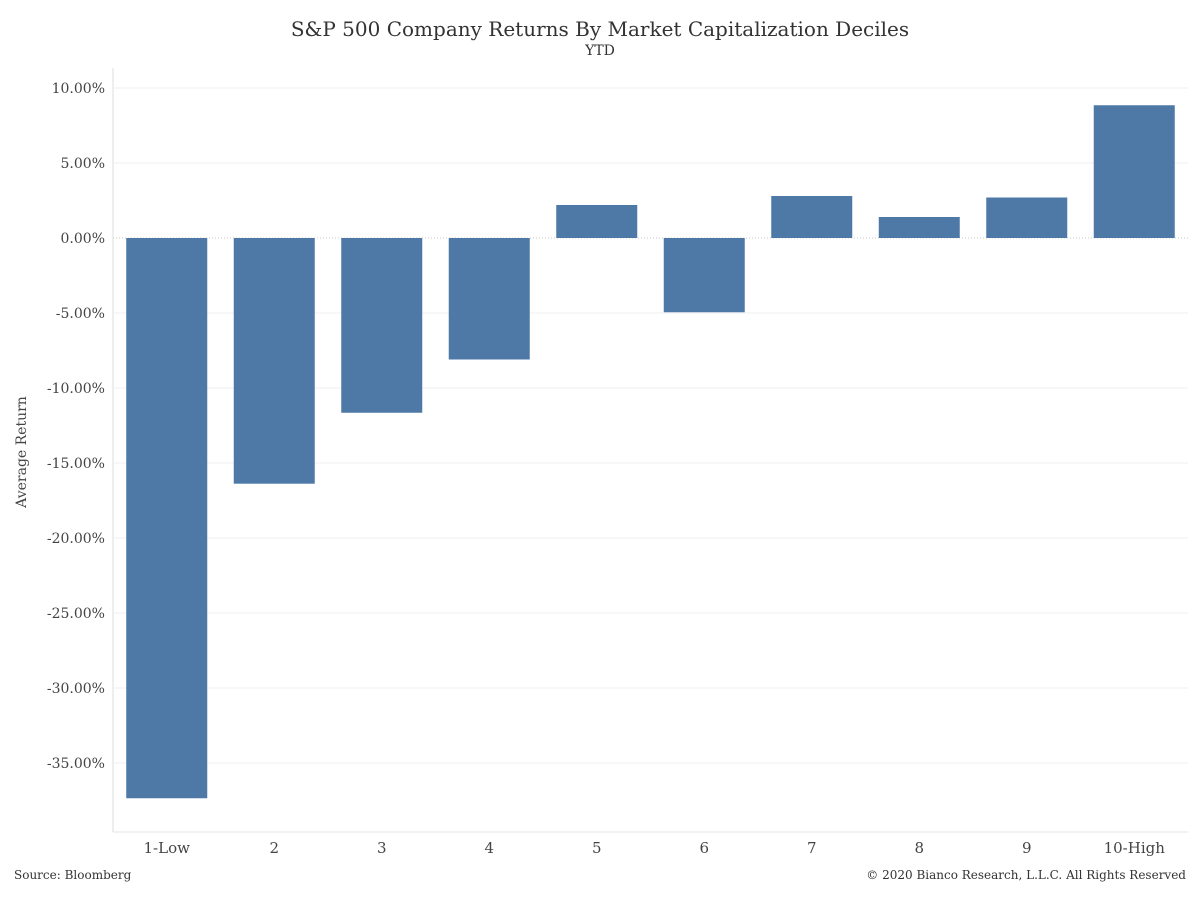 This screenshot has height=900, width=1200. Describe the element at coordinates (167, 848) in the screenshot. I see `x-tick-label: 1-Low` at that location.